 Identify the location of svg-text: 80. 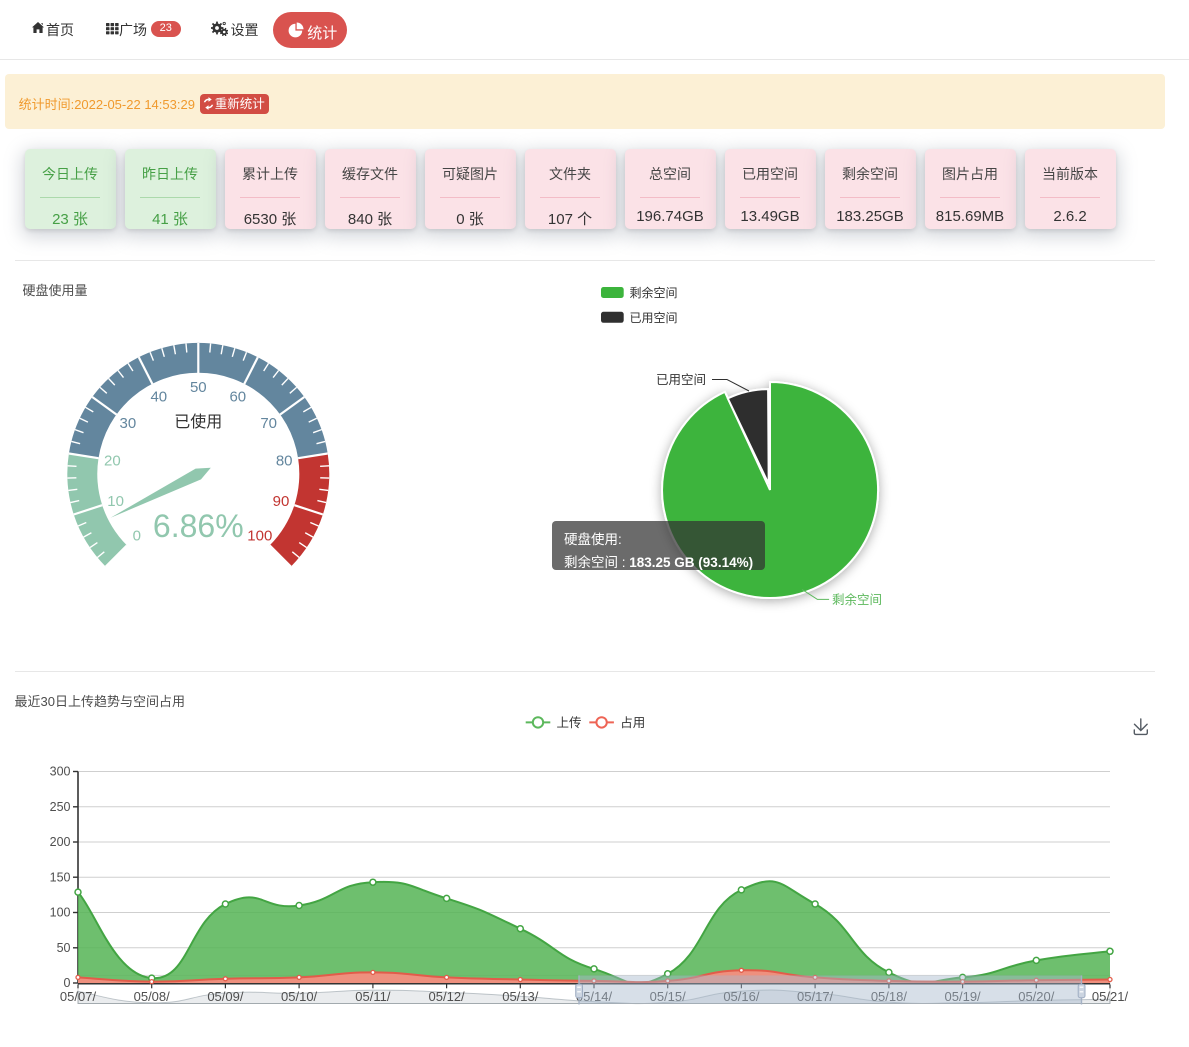
(284, 460).